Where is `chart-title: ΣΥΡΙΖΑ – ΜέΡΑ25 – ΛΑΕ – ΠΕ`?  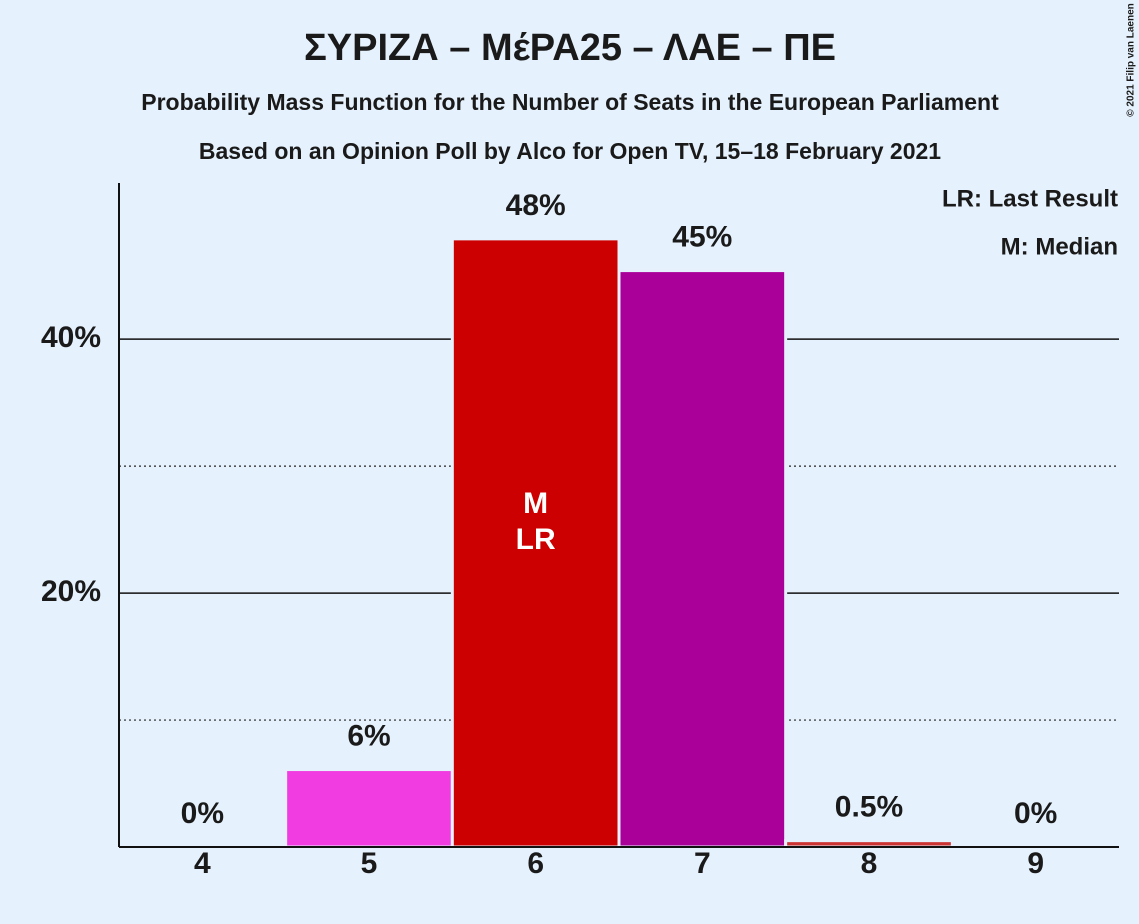 chart-title: ΣΥΡΙΖΑ – ΜέΡΑ25 – ΛΑΕ – ΠΕ is located at coordinates (570, 48).